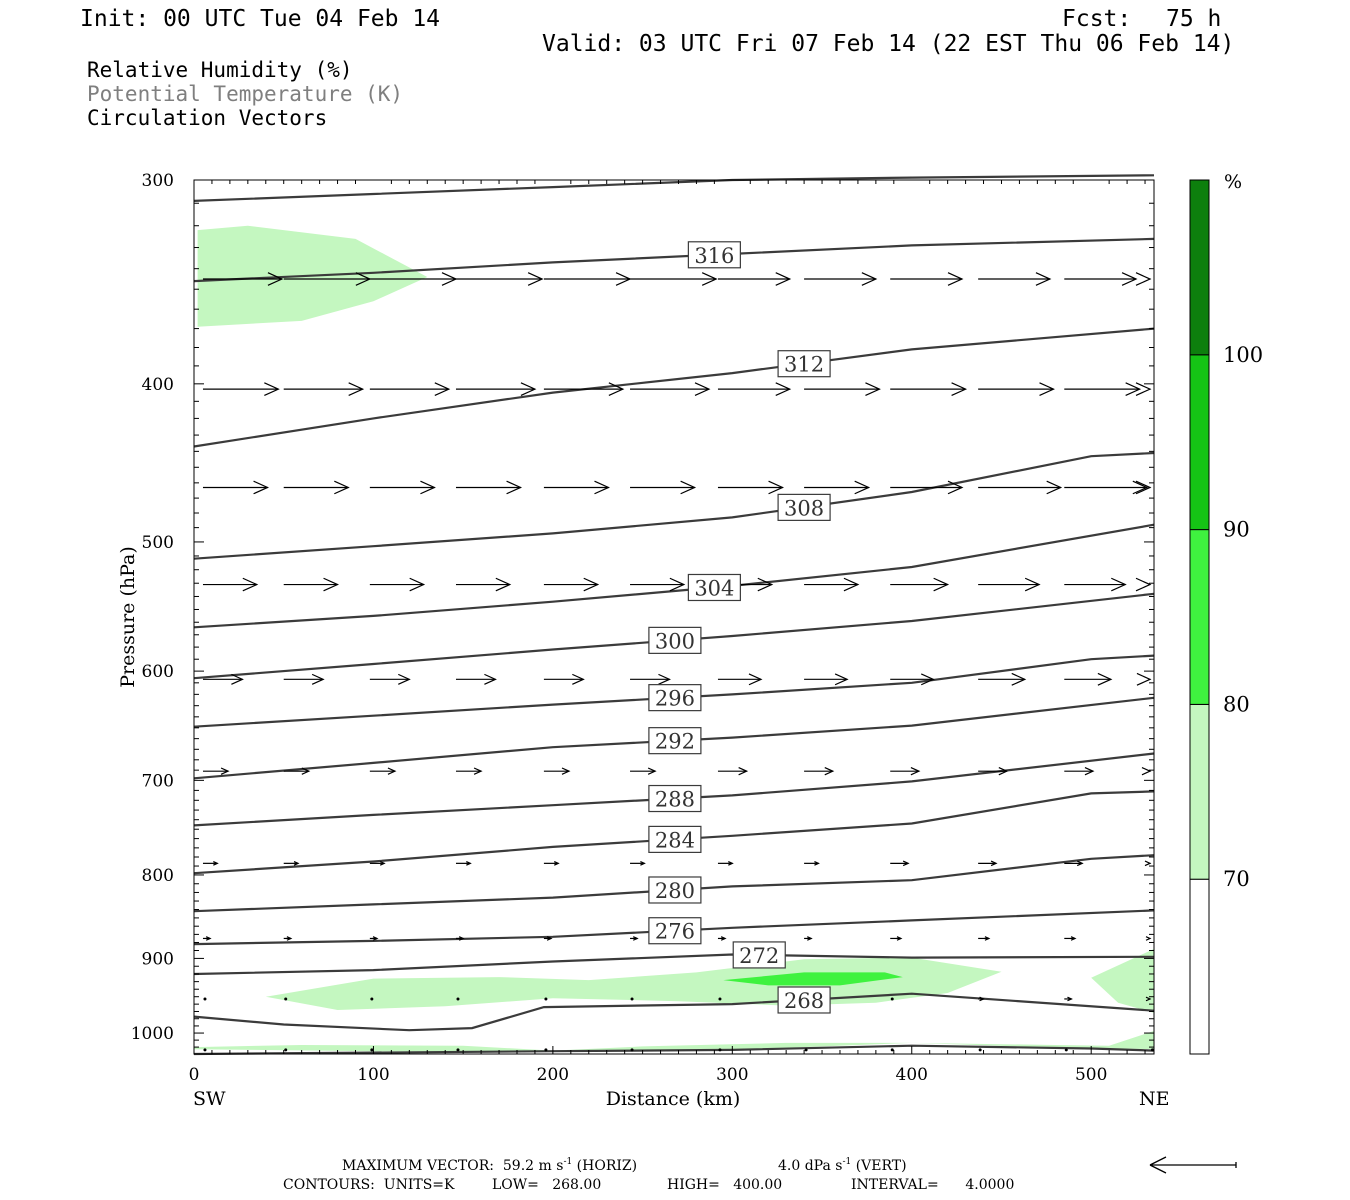 The height and width of the screenshot is (1200, 1350). I want to click on theta-label-296: 296, so click(675, 699).